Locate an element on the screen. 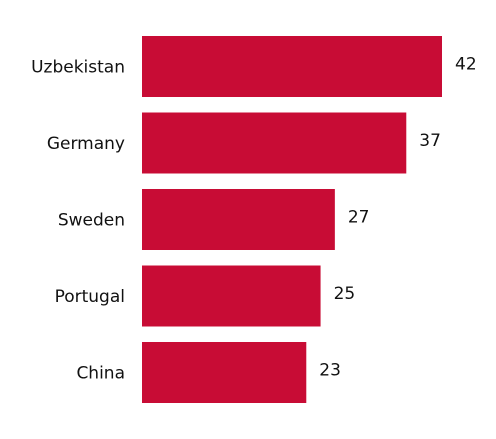 This screenshot has width=496, height=439. value-label: 27 is located at coordinates (359, 218).